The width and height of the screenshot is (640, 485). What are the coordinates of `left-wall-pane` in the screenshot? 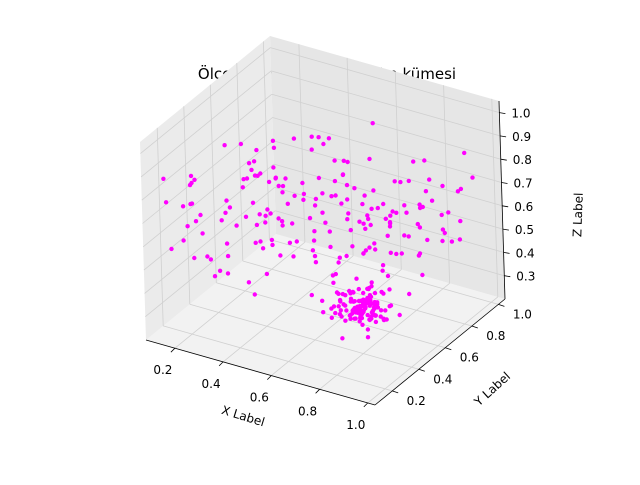 It's located at (208, 188).